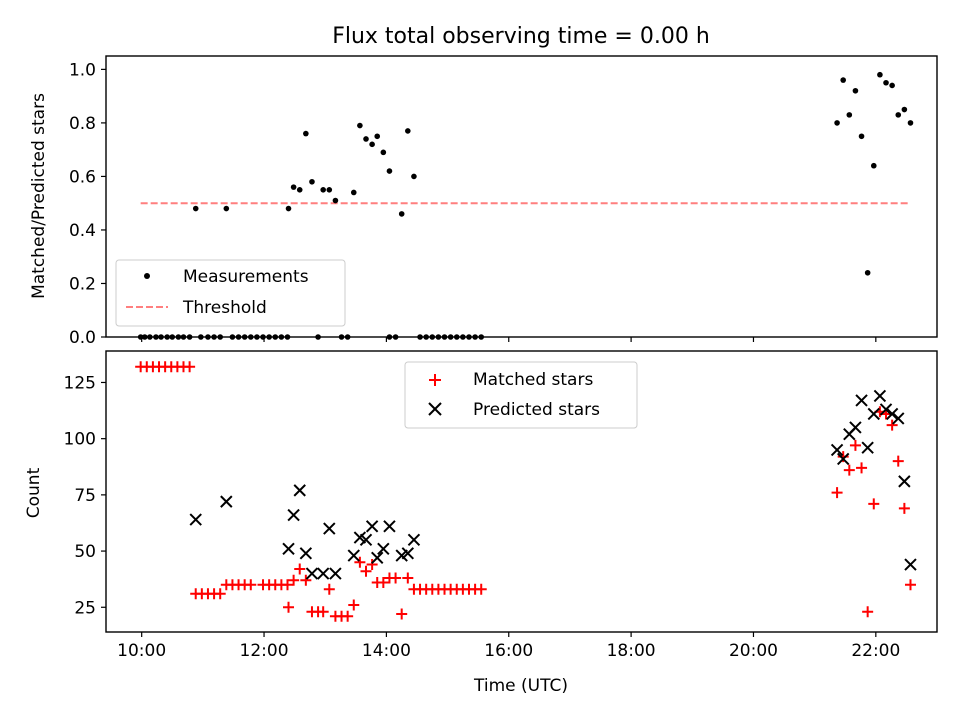 This screenshot has height=720, width=960. Describe the element at coordinates (141, 651) in the screenshot. I see `x-tick-label: 10:00` at that location.